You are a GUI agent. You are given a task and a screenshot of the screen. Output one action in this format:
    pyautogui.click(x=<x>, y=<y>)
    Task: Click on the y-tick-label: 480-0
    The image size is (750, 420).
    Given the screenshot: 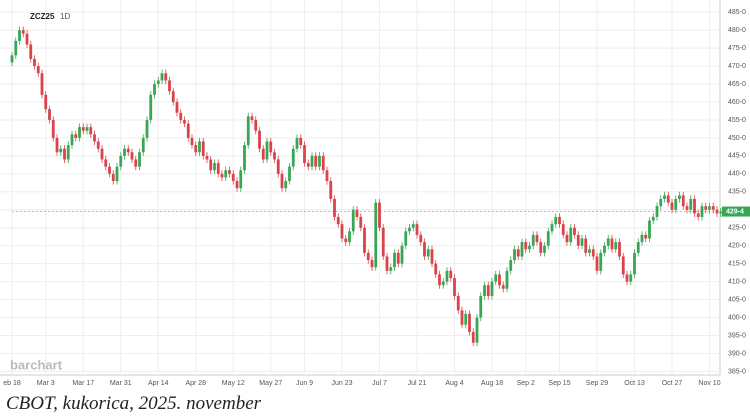 What is the action you would take?
    pyautogui.click(x=737, y=30)
    